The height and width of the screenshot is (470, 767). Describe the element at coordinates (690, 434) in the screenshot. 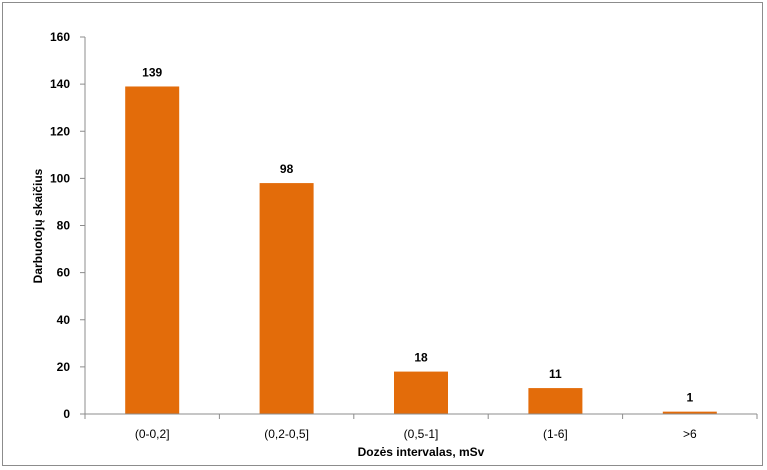

I see `x-category-label: >6` at that location.